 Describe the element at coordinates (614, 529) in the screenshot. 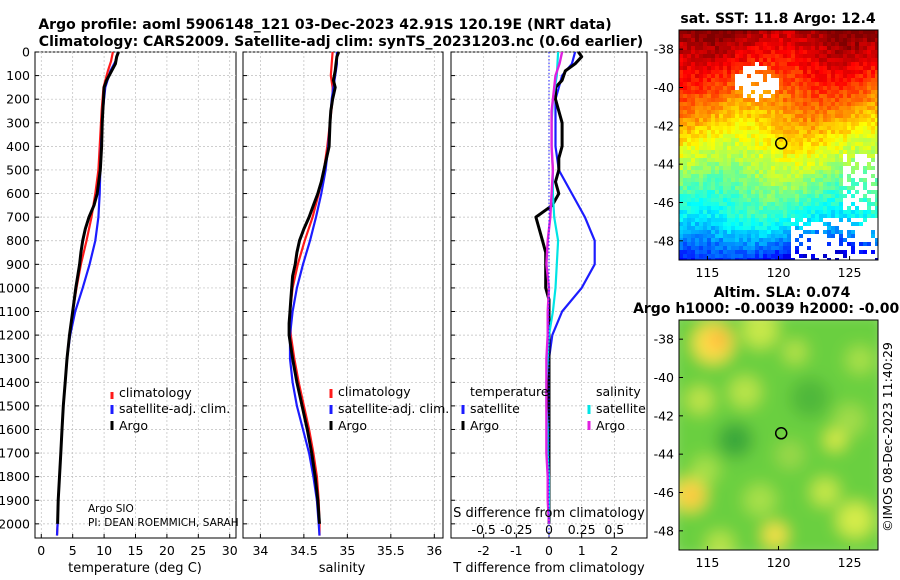

I see `top-xtick-label: 0.5` at that location.